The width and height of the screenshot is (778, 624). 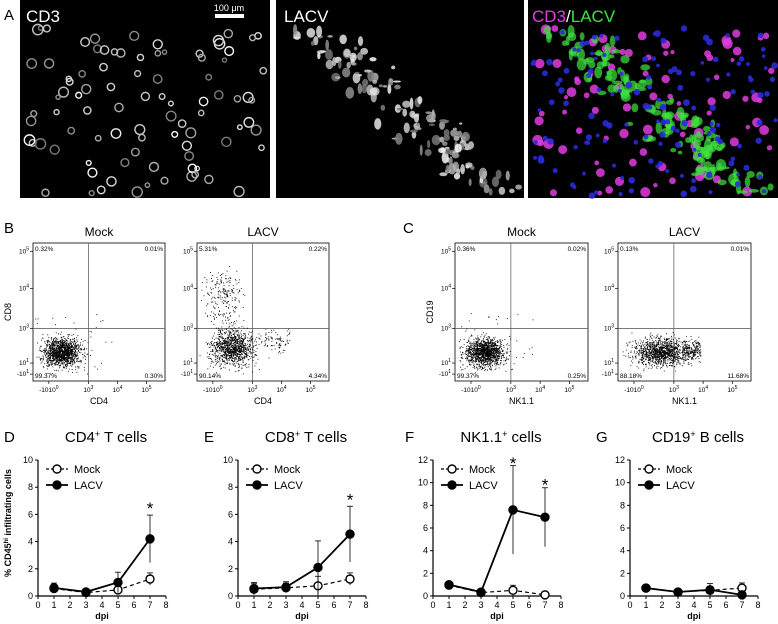 I want to click on x-axis-label: dpi, so click(x=497, y=616).